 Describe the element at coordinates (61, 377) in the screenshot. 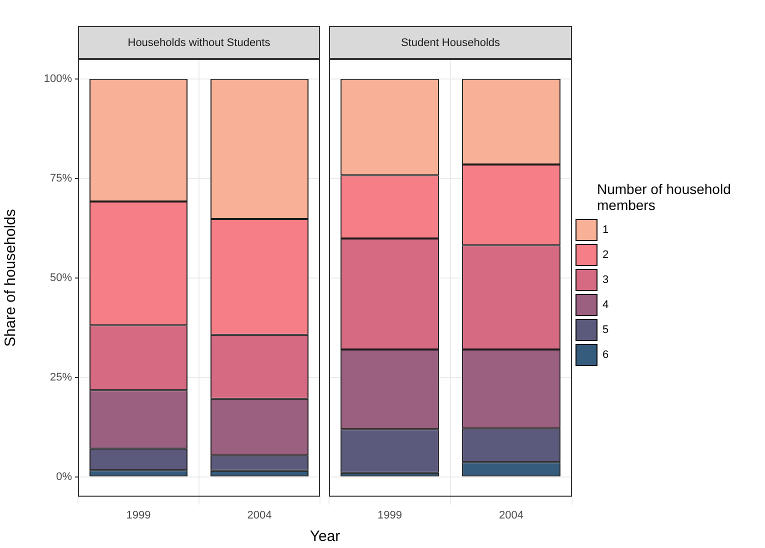

I see `y-tick-label: 25%` at that location.